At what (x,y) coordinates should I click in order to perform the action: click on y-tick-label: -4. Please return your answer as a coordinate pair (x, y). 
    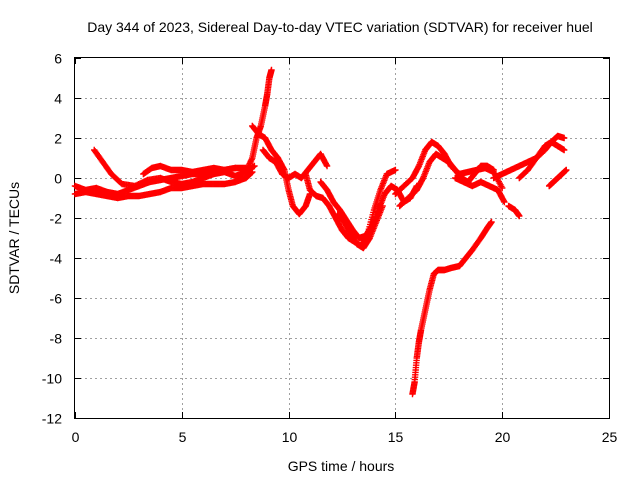
    Looking at the image, I should click on (56, 259).